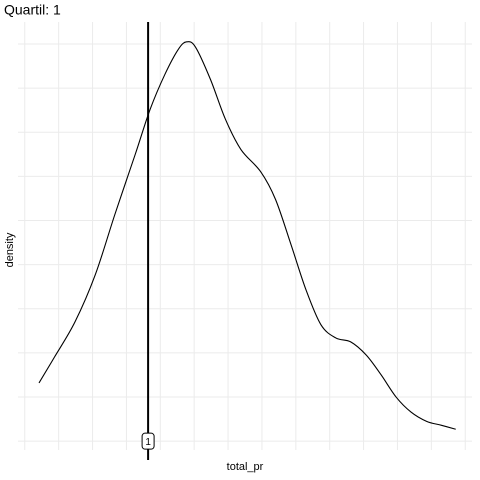  Describe the element at coordinates (32, 10) in the screenshot. I see `chart-title: Quartil: 1` at that location.